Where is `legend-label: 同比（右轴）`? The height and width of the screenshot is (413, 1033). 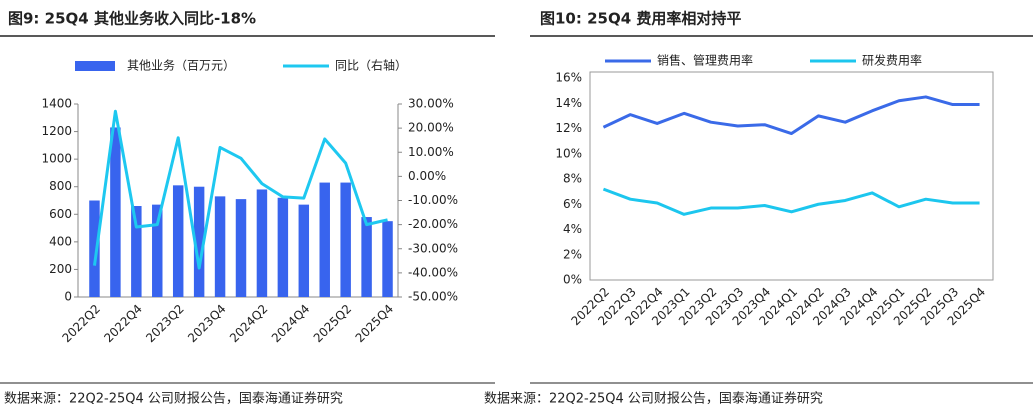 legend-label: 同比（右轴） is located at coordinates (371, 65).